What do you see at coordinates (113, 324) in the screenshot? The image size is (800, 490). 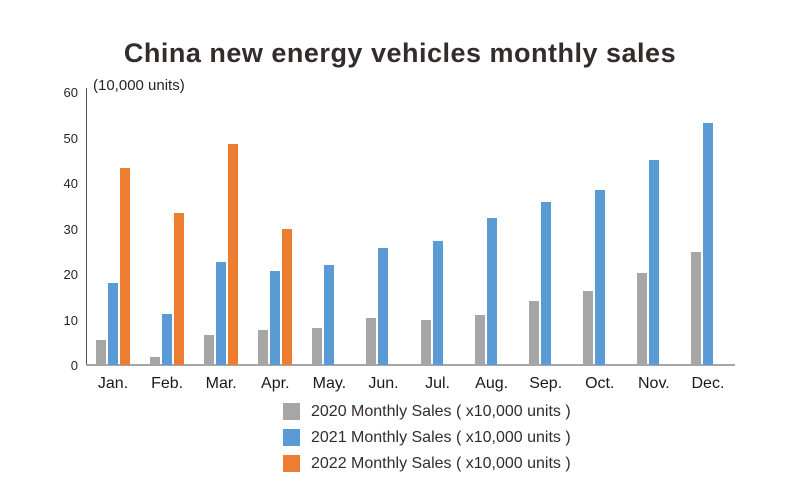 I see `bar-2021-jan` at bounding box center [113, 324].